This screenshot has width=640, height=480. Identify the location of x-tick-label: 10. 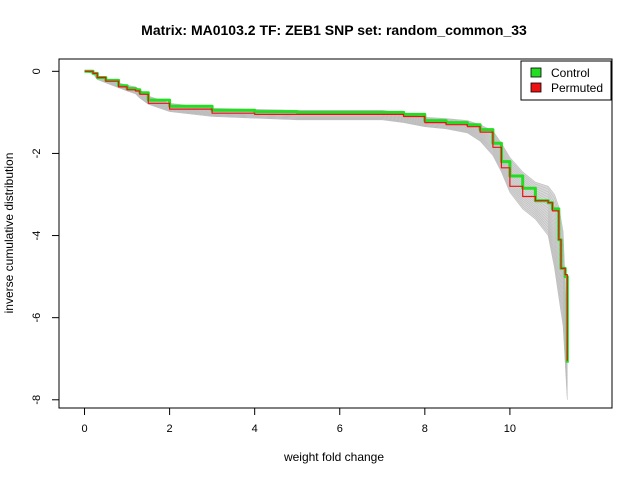
(510, 429).